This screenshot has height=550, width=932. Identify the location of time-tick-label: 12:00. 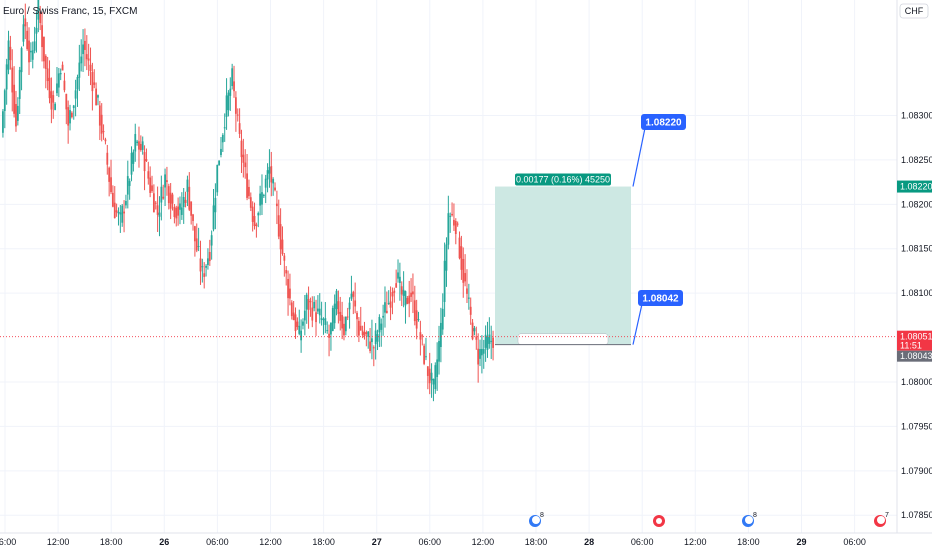
(58, 542).